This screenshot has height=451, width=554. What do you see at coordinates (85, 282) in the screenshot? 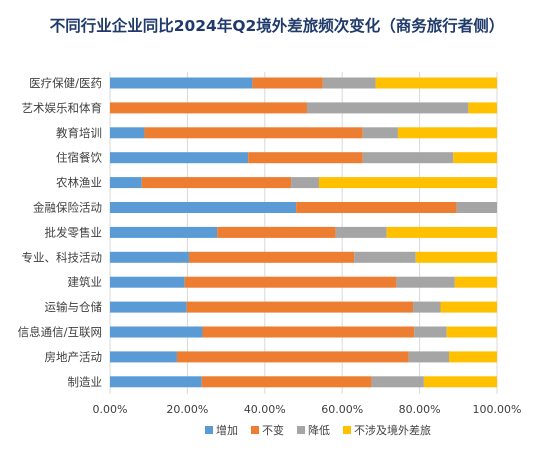
I see `category-label: 建筑业` at bounding box center [85, 282].